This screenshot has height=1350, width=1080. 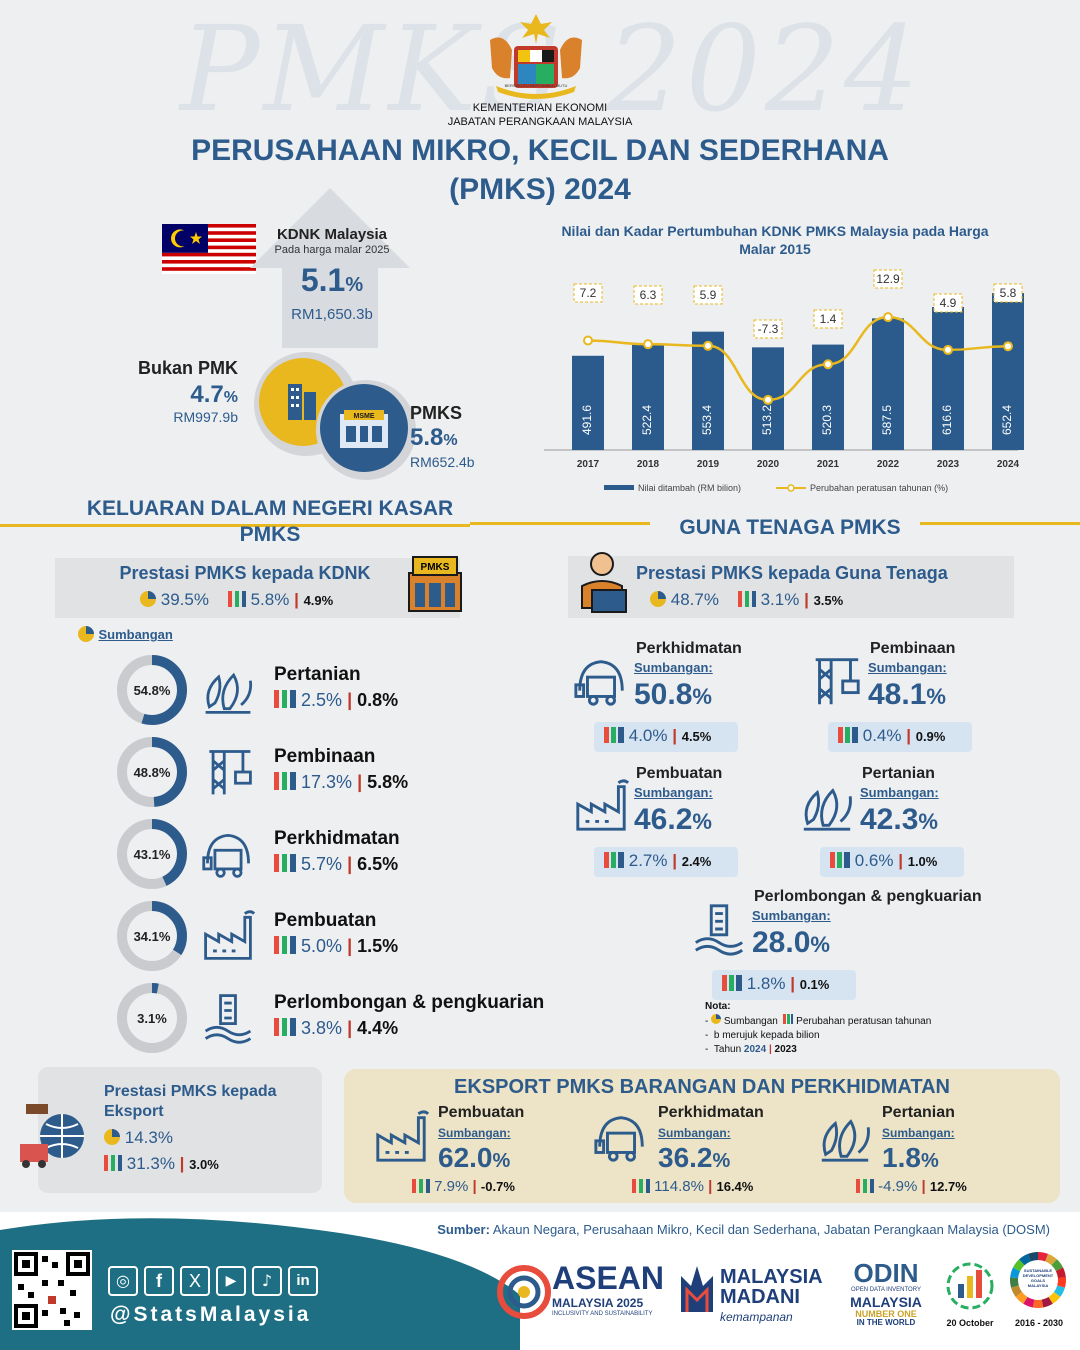 I want to click on chart-line-label: 1.4, so click(x=828, y=319).